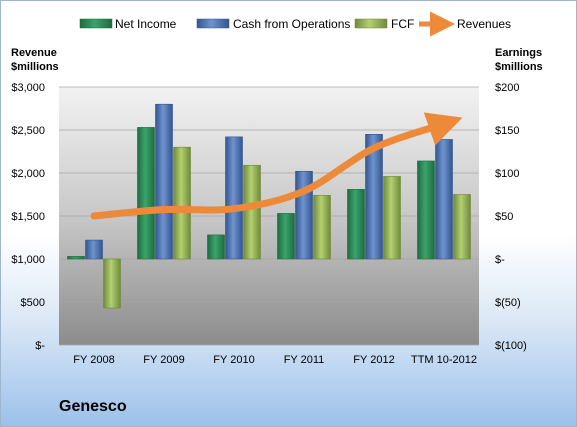  Describe the element at coordinates (96, 23) in the screenshot. I see `legend-swatch-net-income` at that location.